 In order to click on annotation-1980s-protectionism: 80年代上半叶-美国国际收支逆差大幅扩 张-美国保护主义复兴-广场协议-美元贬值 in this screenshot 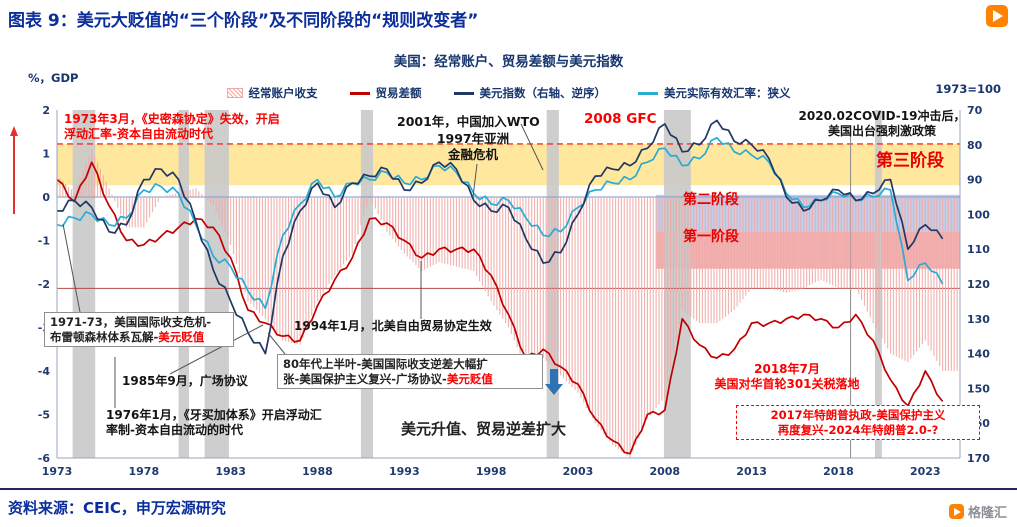, I will do `click(410, 372)`.